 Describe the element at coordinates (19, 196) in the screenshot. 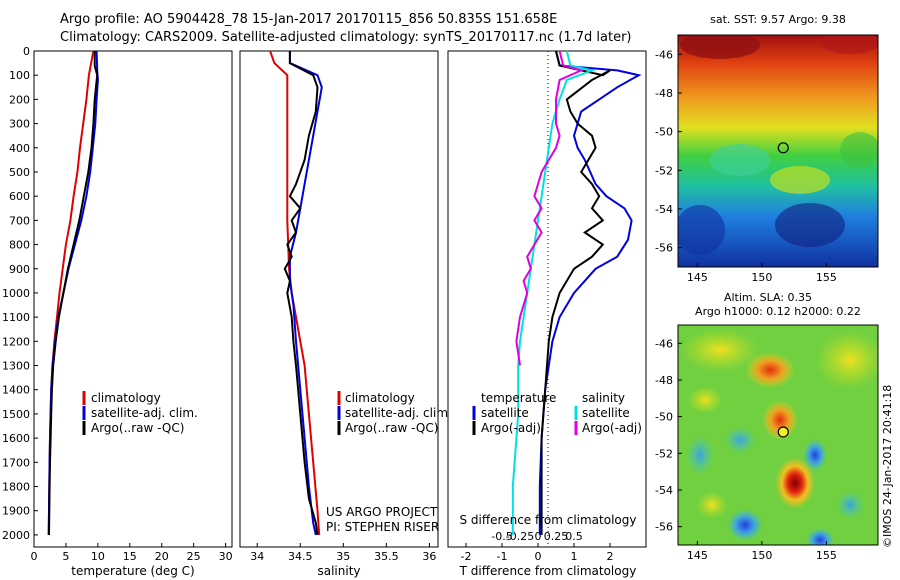

I see `depth-tick-label: 600` at that location.